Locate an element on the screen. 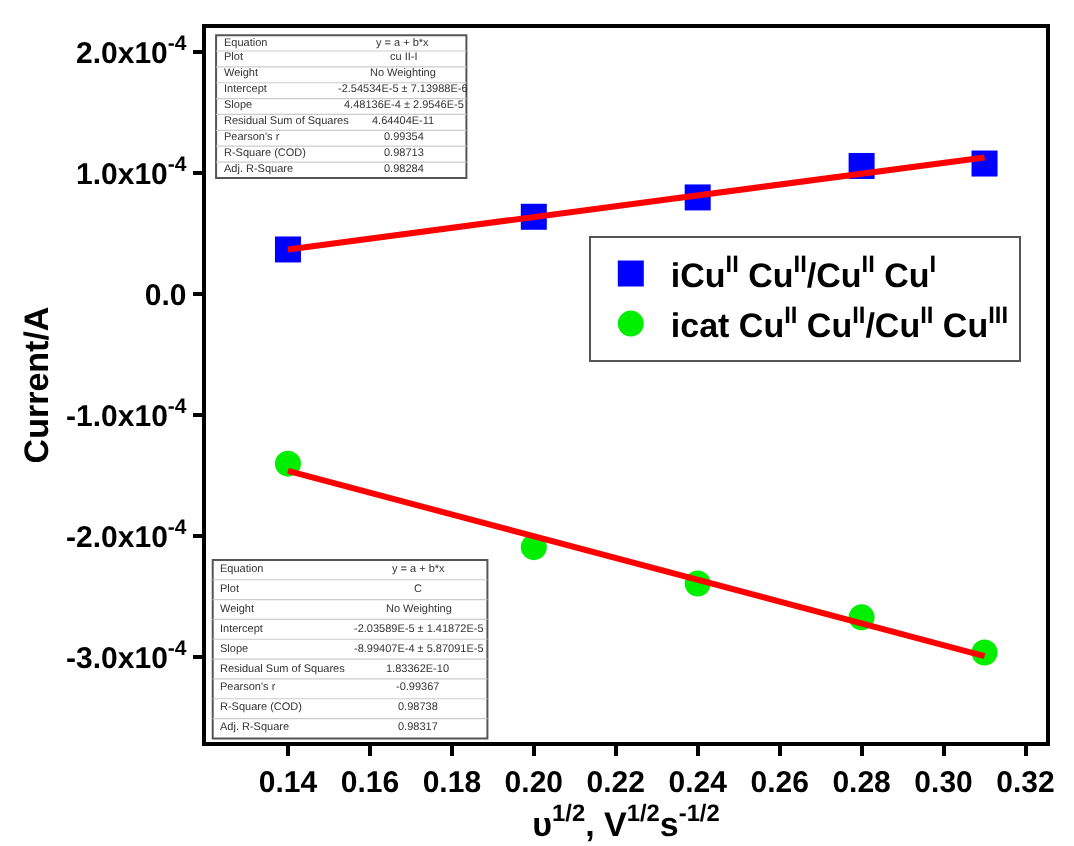 The image size is (1074, 846). x-tick-label: 0.20 is located at coordinates (533, 782).